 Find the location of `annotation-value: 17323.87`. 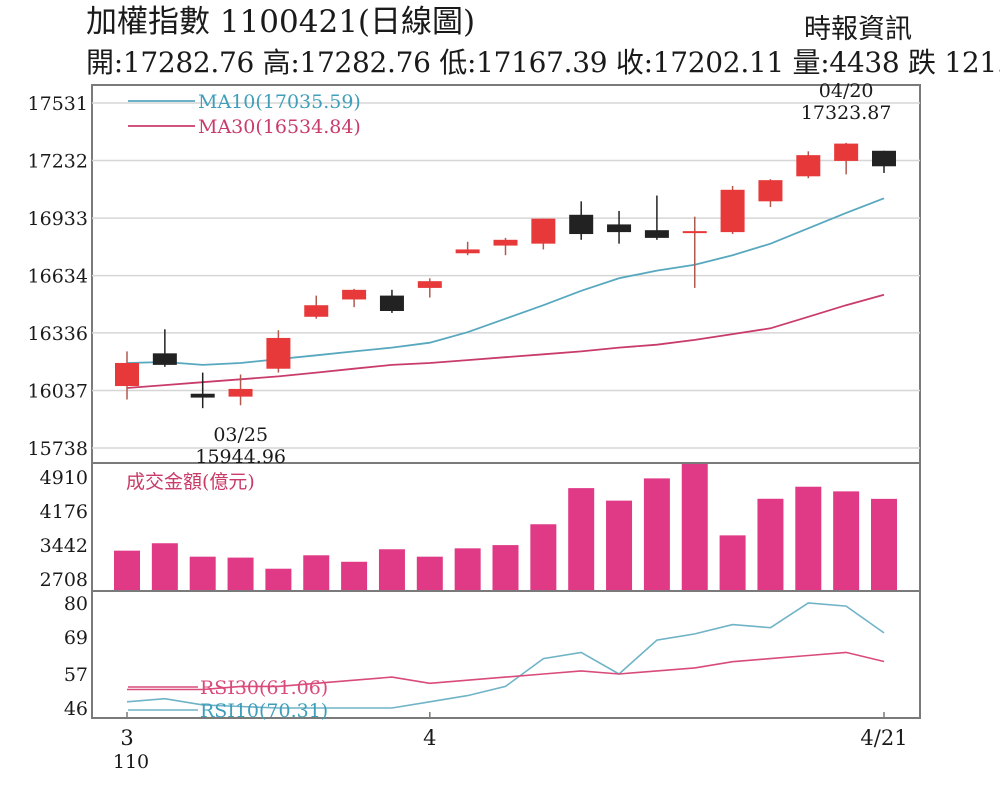

annotation-value: 17323.87 is located at coordinates (846, 113).